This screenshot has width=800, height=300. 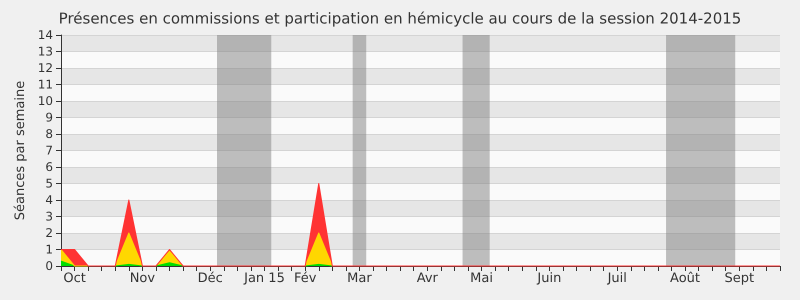 I want to click on y-tick-label: 7, so click(x=49, y=151).